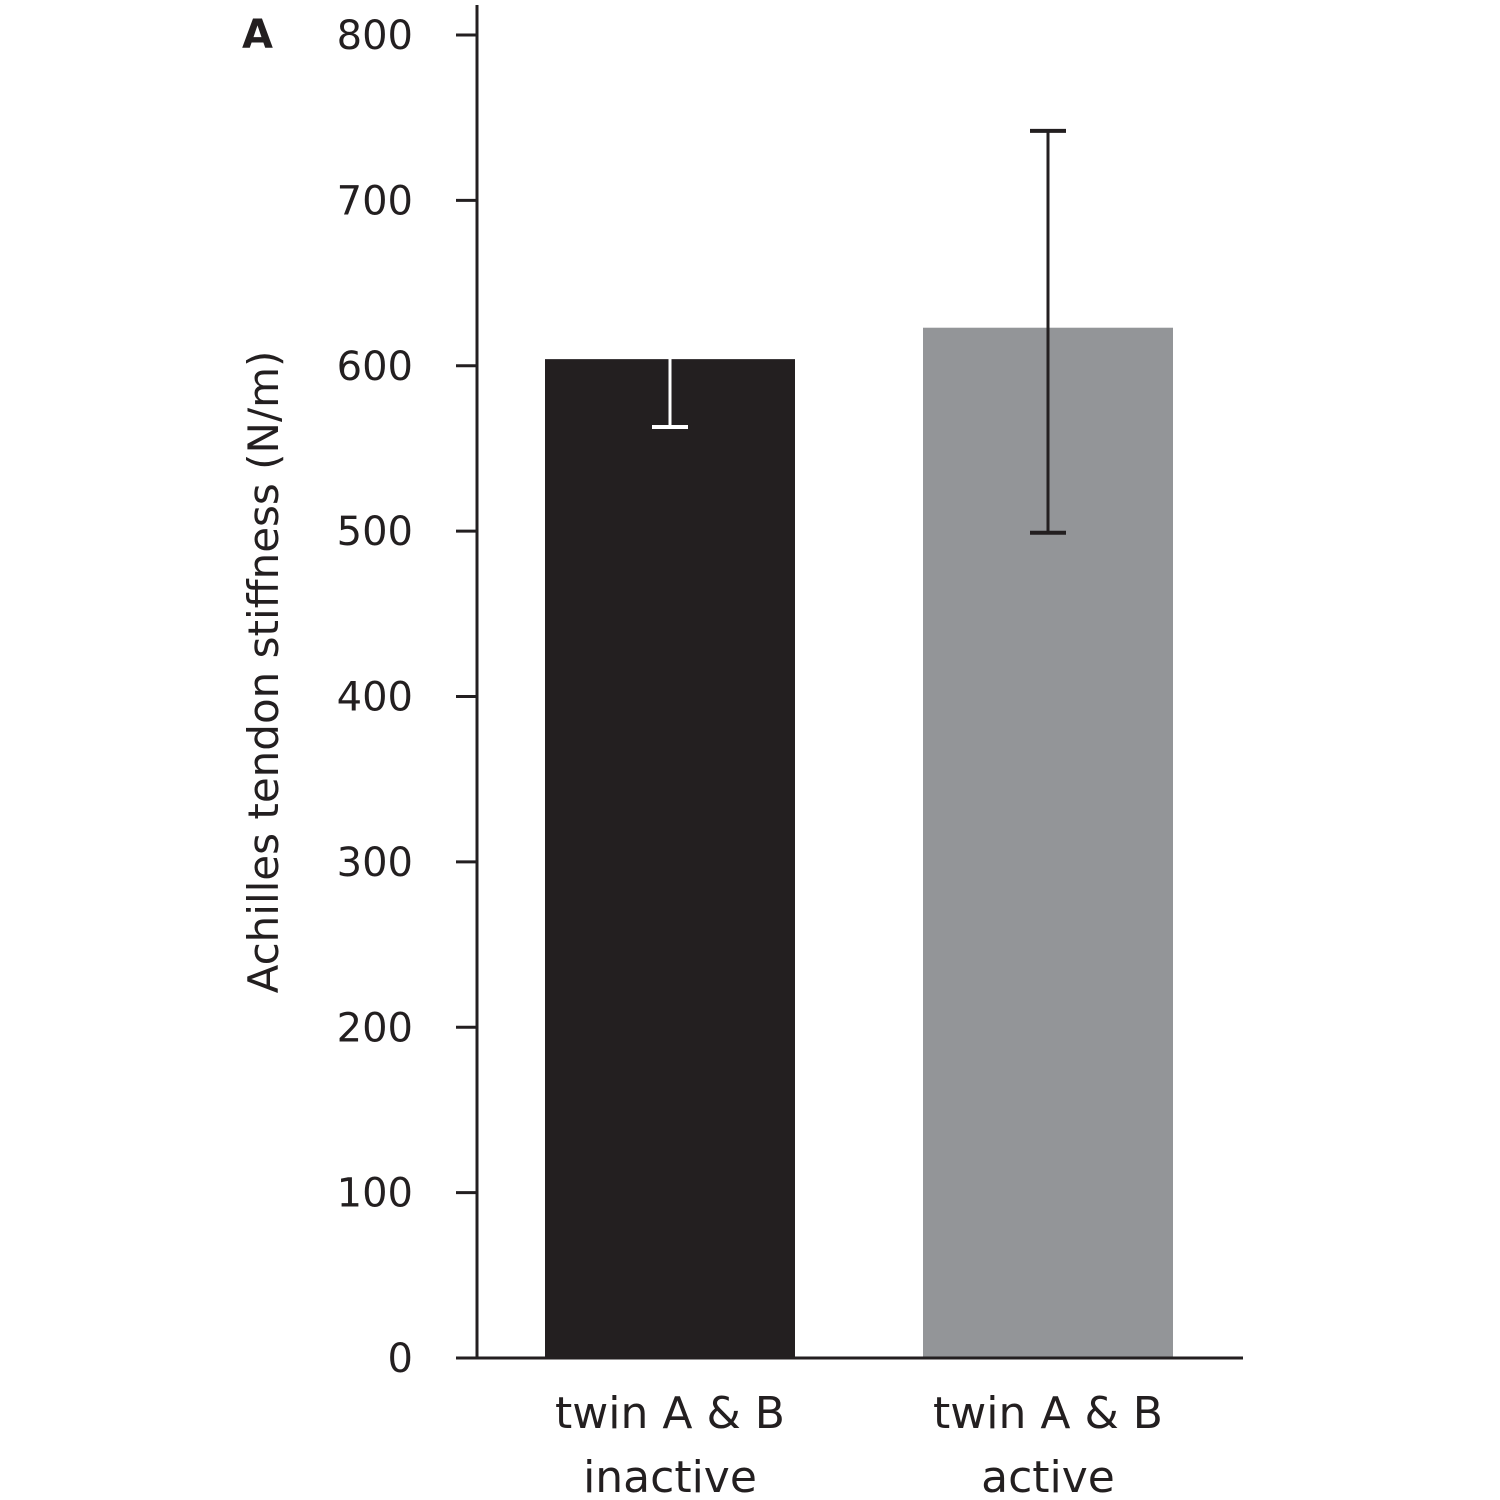 Image resolution: width=1500 pixels, height=1500 pixels. I want to click on y-tick-label-800: 800, so click(375, 36).